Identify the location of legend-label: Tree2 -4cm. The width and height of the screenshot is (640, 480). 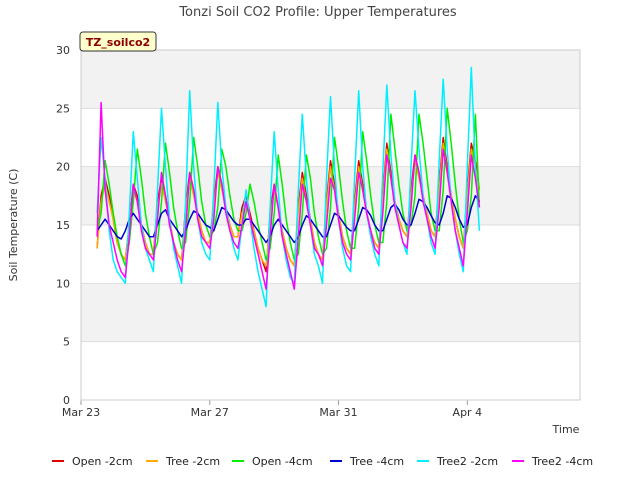
(562, 461).